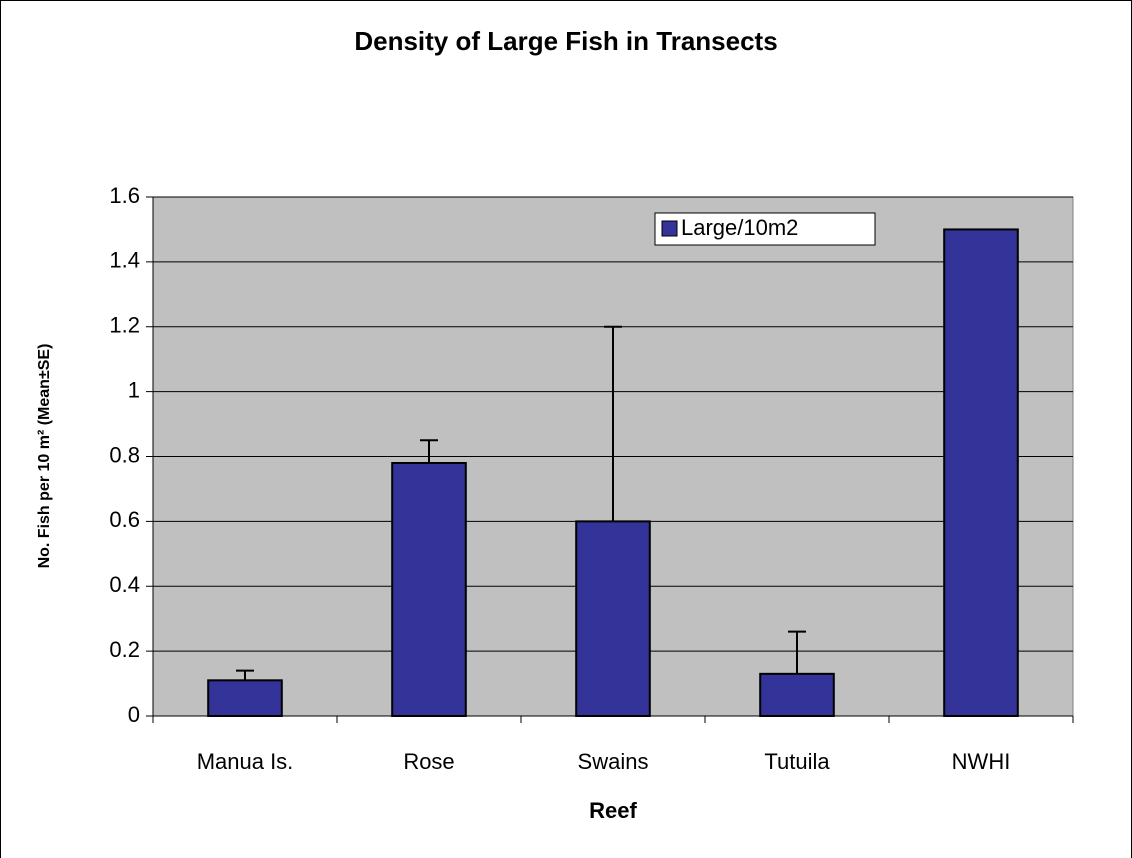  I want to click on legend-box, so click(765, 229).